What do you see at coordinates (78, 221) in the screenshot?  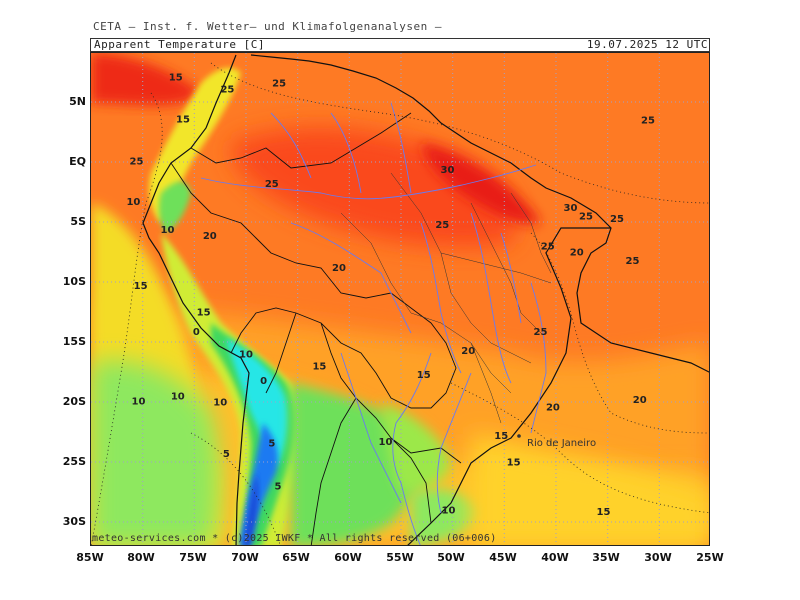 I see `lat-label-5s: 5S` at bounding box center [78, 221].